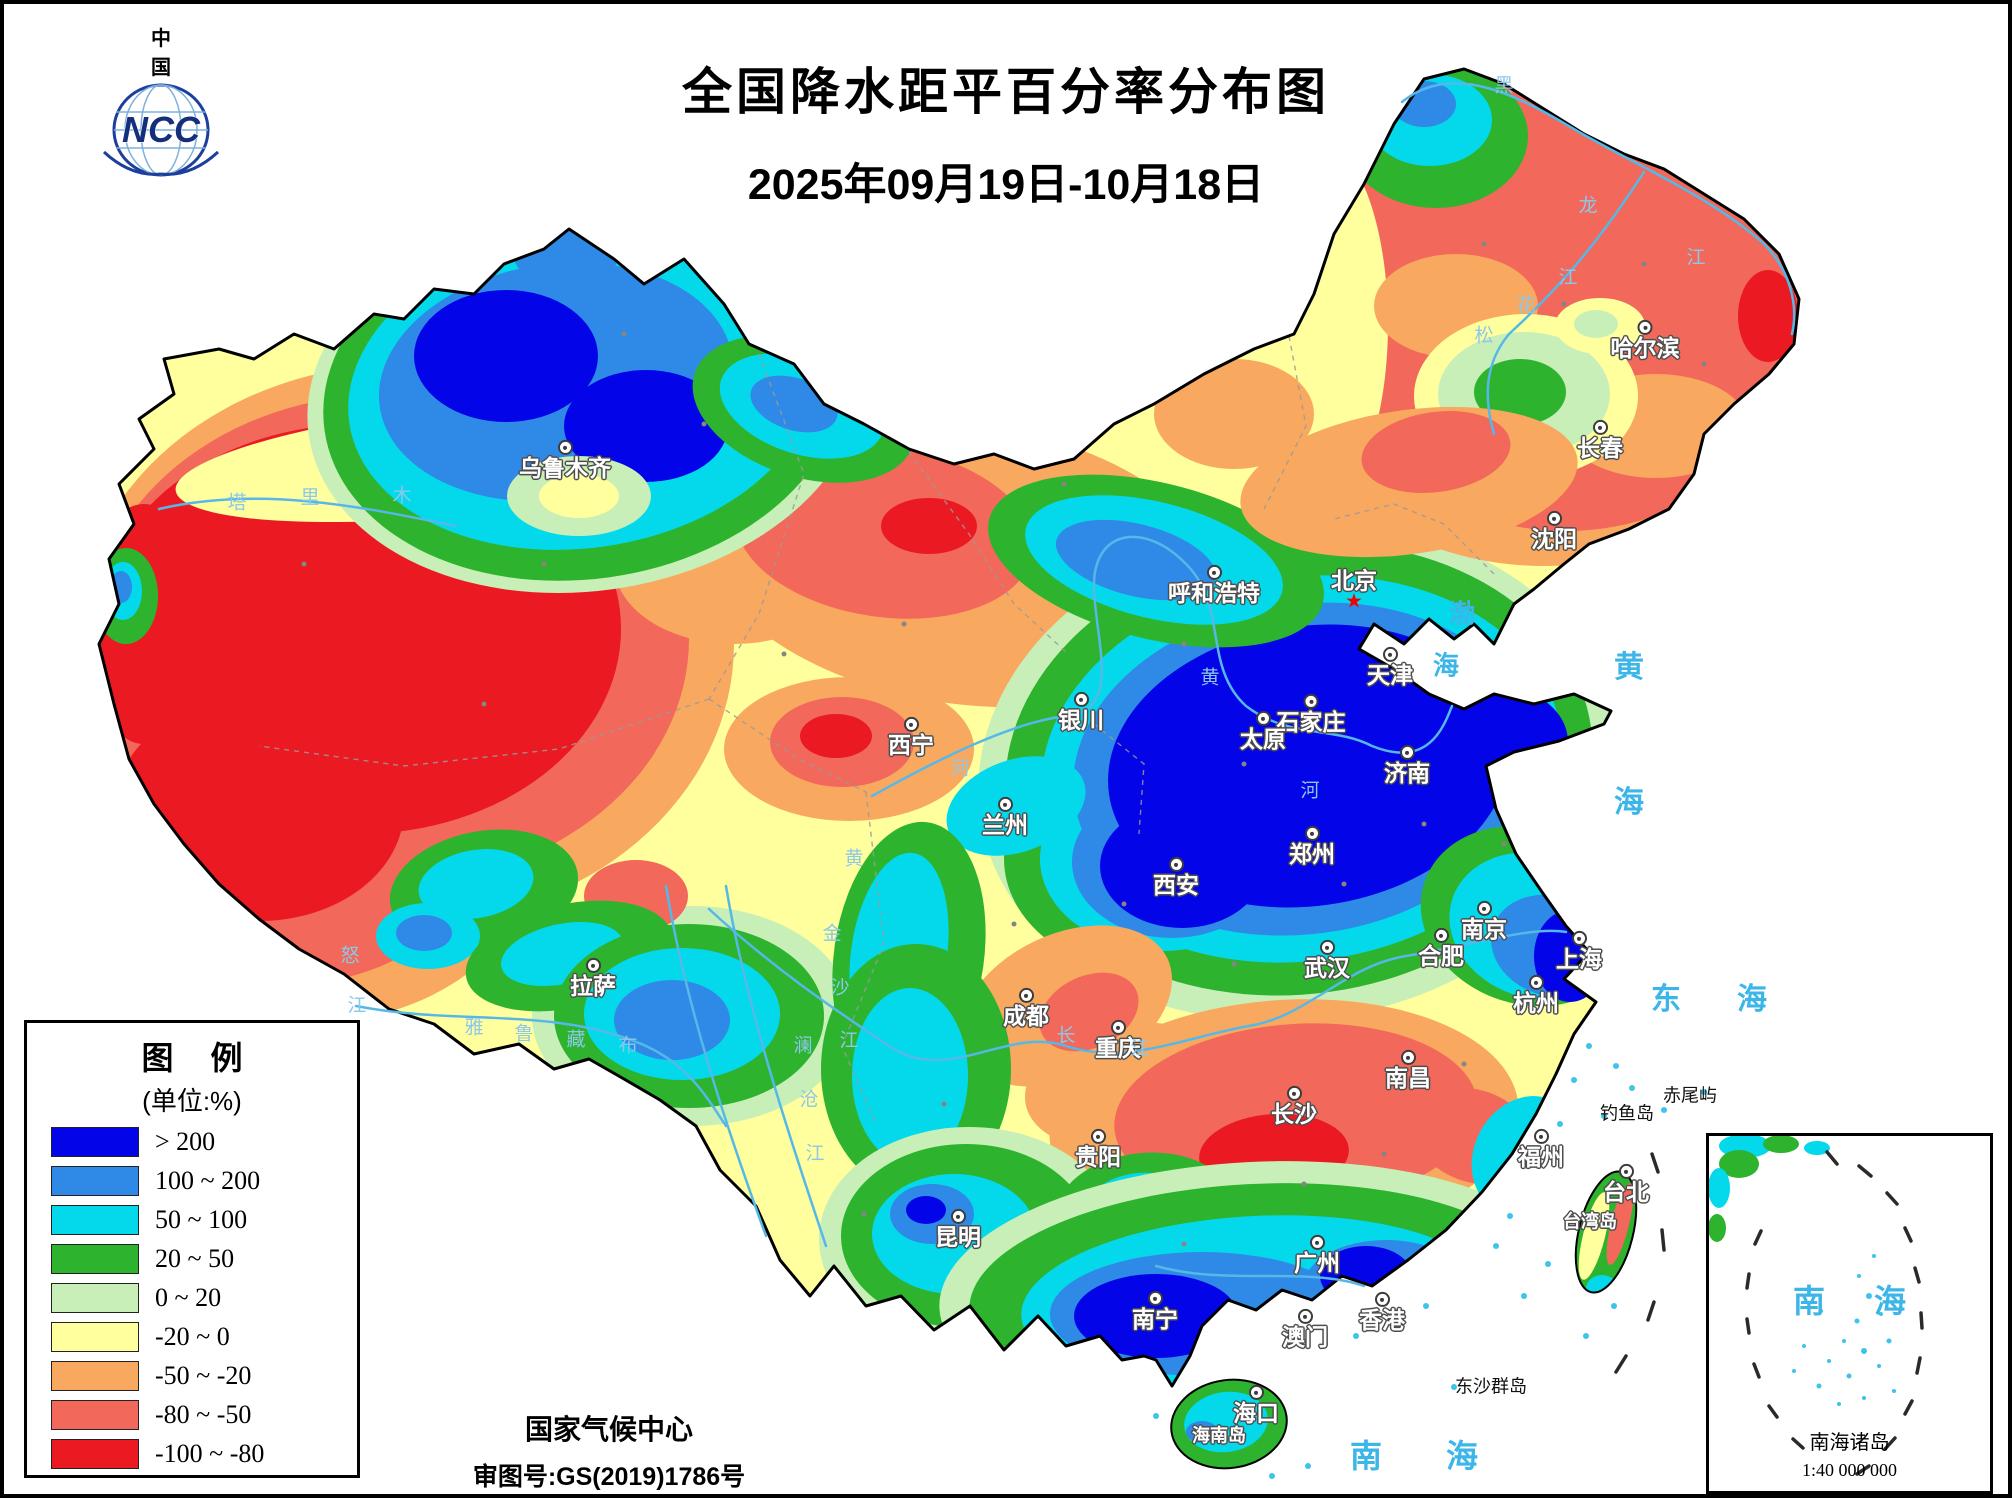 The height and width of the screenshot is (1498, 2012). I want to click on legend-item: 0 ~ 20, so click(204, 1298).